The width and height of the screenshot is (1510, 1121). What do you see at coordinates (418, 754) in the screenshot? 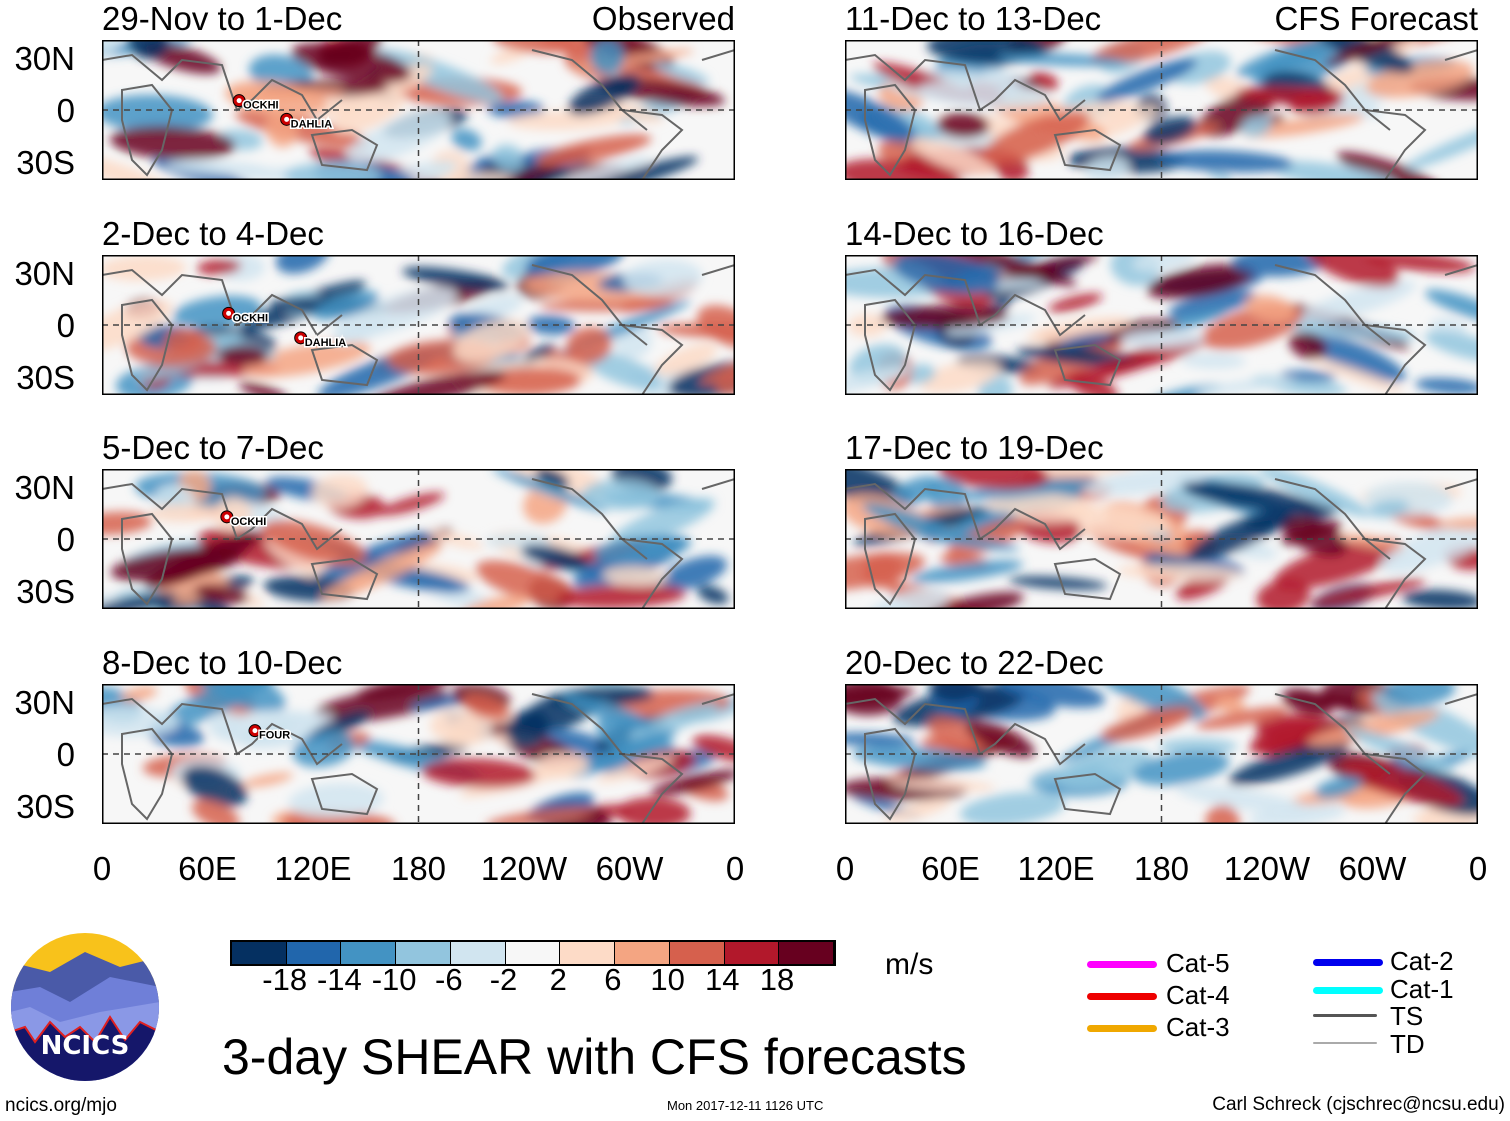
I see `shear-map-p4: FOUR` at bounding box center [418, 754].